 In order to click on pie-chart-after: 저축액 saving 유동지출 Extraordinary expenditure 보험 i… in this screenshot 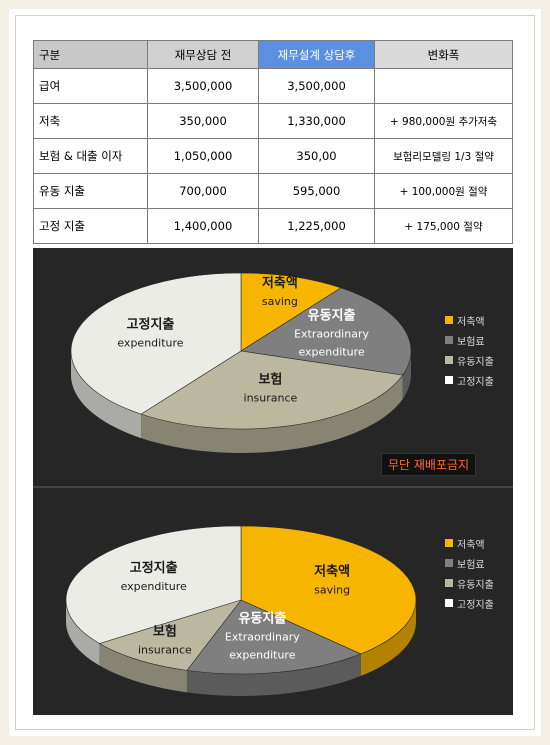, I will do `click(241, 610)`.